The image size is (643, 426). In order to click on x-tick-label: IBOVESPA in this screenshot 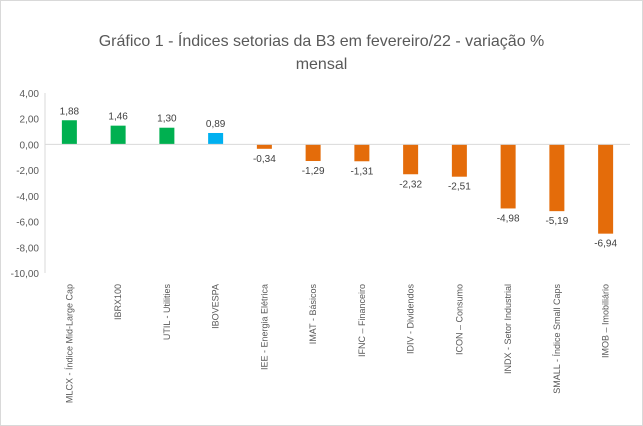, I will do `click(216, 306)`.